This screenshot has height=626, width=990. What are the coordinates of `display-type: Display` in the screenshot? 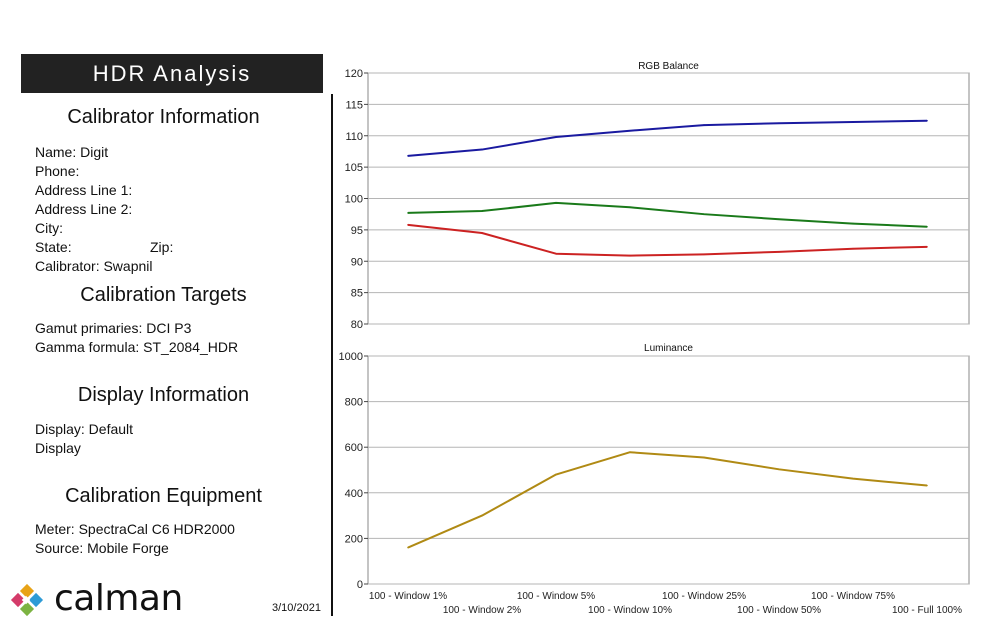 It's located at (58, 448).